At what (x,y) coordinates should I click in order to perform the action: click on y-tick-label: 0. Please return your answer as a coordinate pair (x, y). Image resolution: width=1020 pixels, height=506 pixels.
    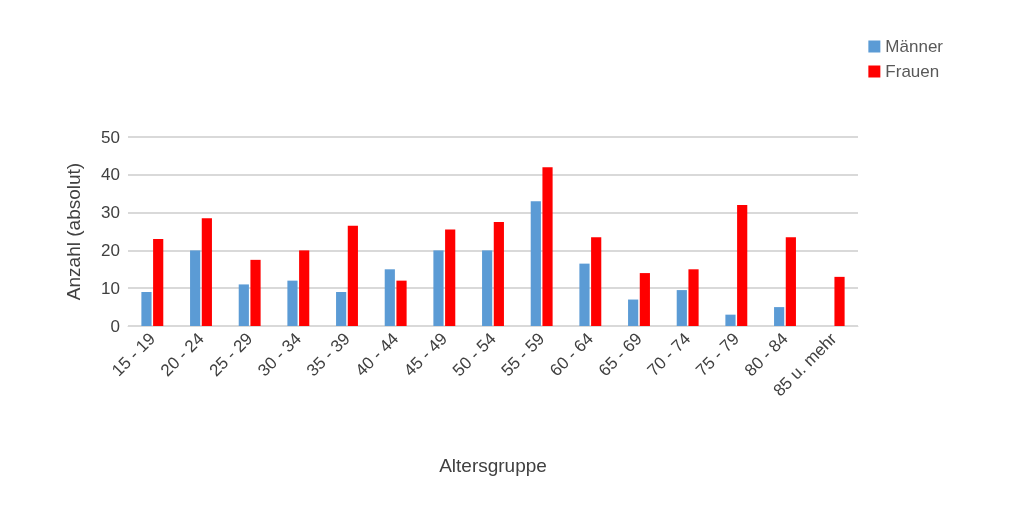
    Looking at the image, I should click on (115, 326).